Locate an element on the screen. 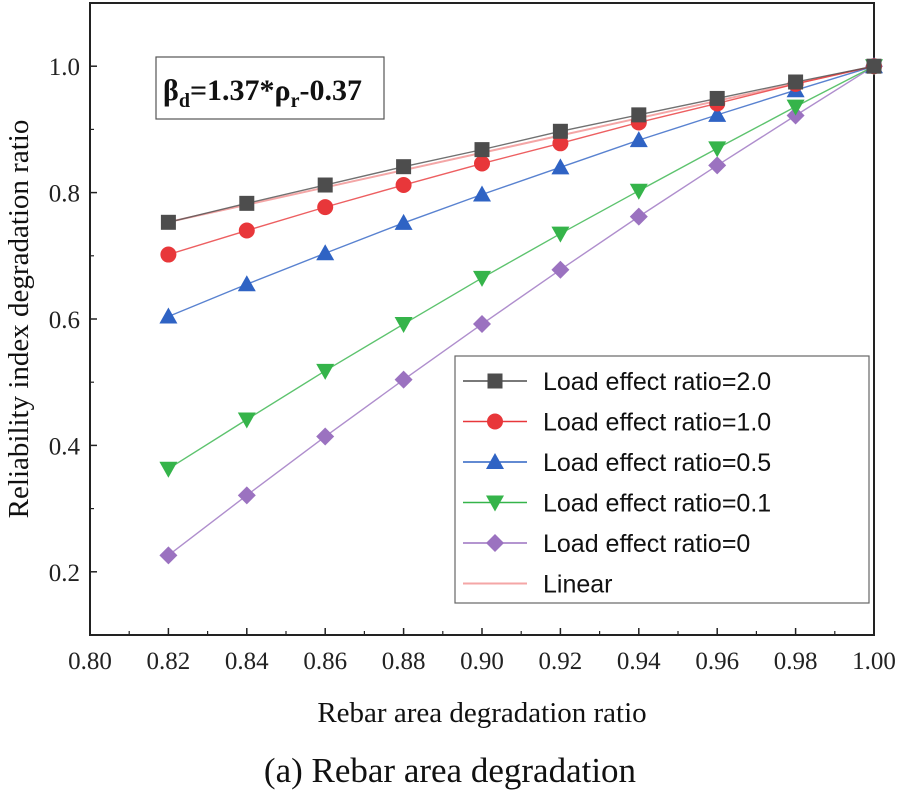 The width and height of the screenshot is (900, 794). equation-box: βd=1.37*ρr-0.37 is located at coordinates (270, 88).